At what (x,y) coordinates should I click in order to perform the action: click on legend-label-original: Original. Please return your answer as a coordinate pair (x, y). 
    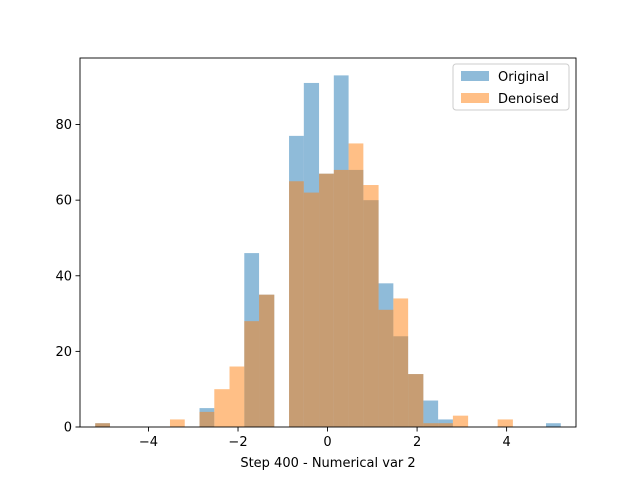
    Looking at the image, I should click on (523, 77).